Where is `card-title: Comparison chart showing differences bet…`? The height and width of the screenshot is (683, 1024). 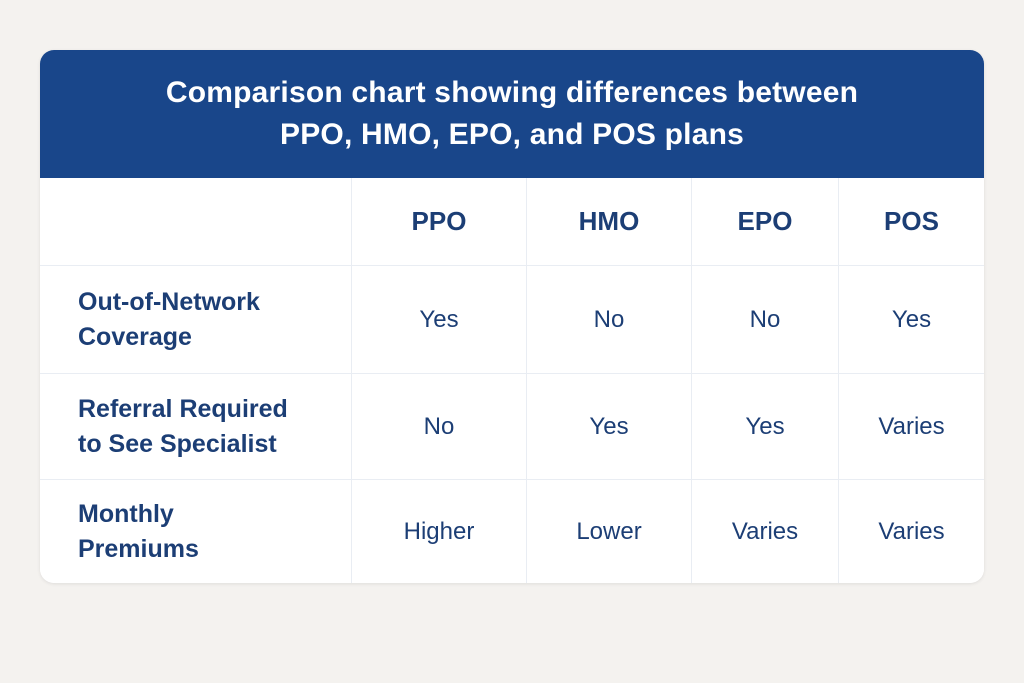 card-title: Comparison chart showing differences bet… is located at coordinates (512, 113).